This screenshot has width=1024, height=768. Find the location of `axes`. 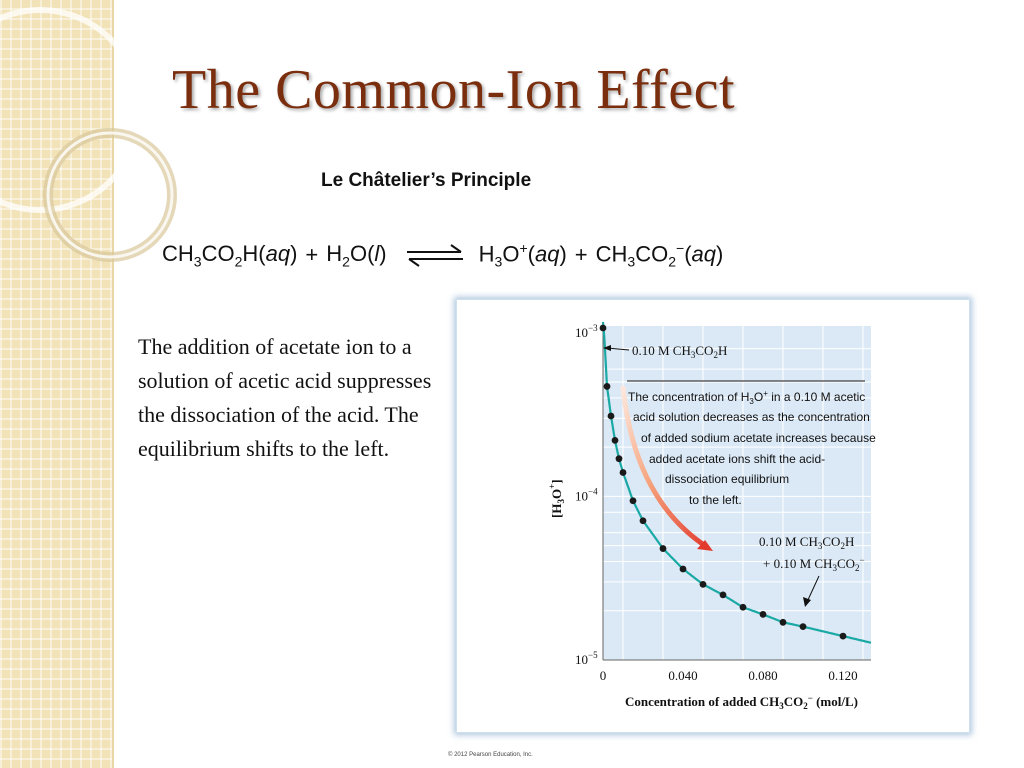

axes is located at coordinates (736, 493).